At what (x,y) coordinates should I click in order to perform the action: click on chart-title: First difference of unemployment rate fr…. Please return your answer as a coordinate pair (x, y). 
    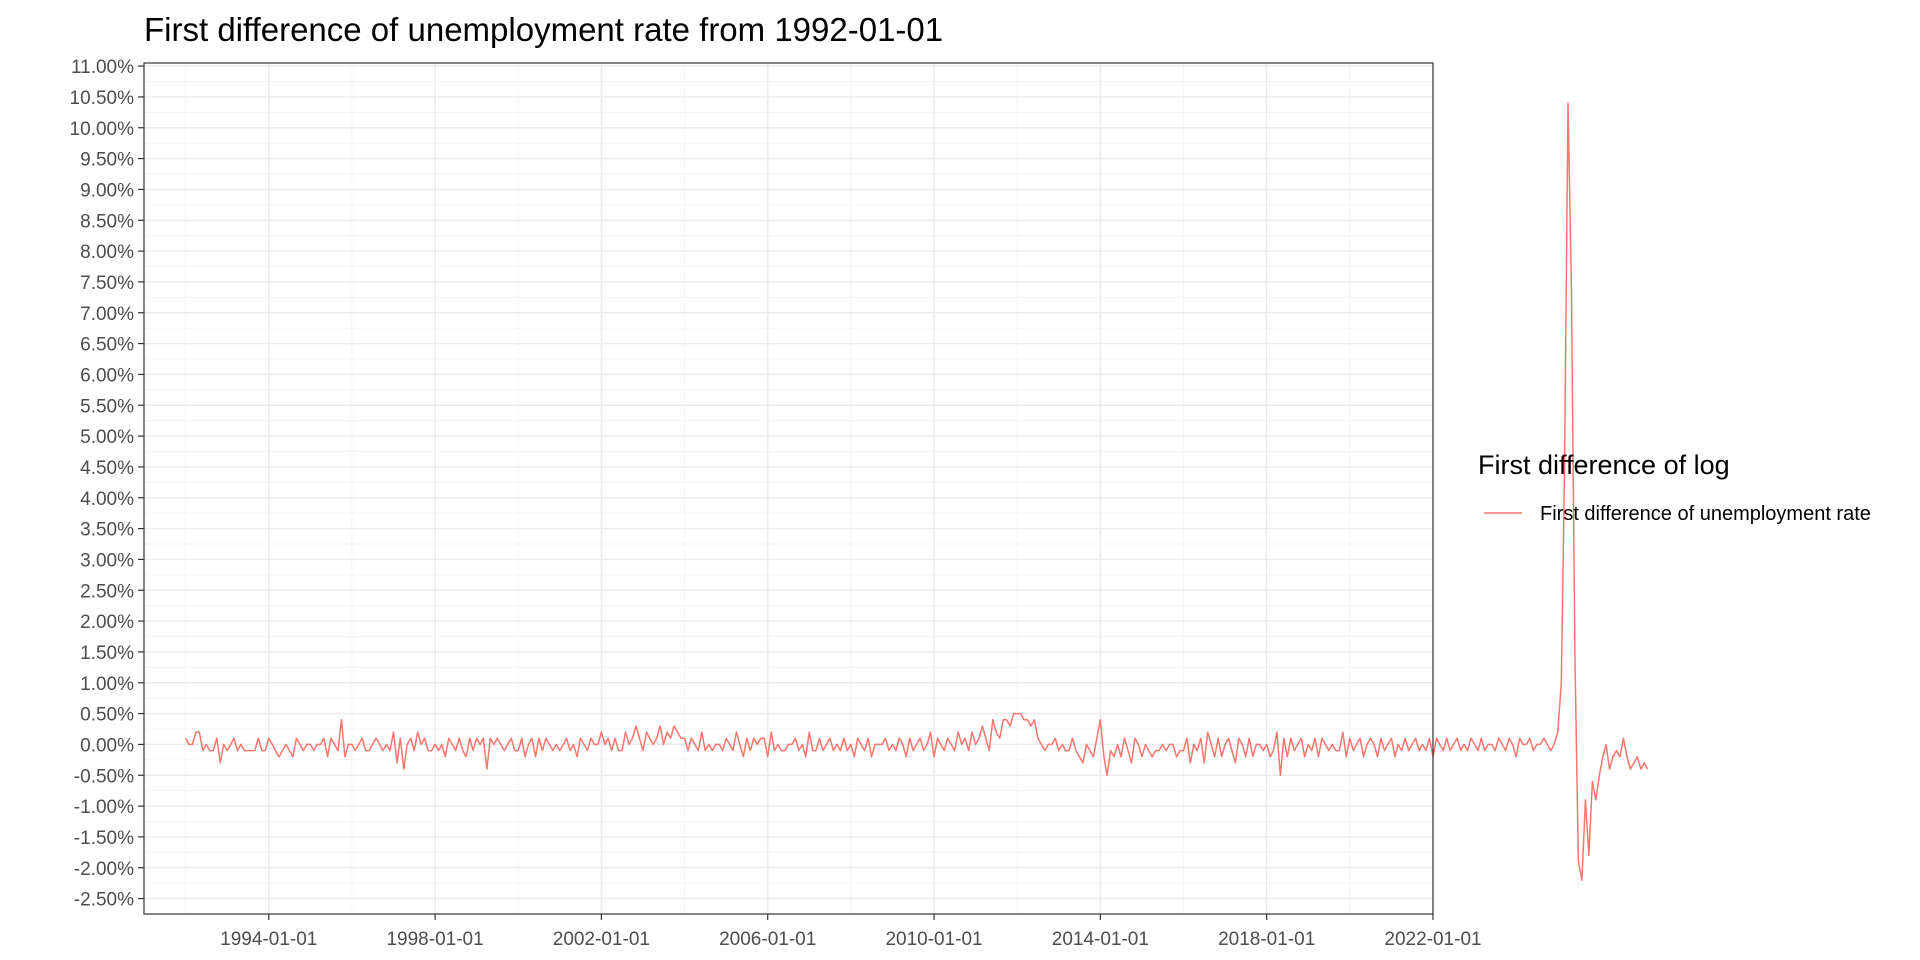
    Looking at the image, I should click on (543, 29).